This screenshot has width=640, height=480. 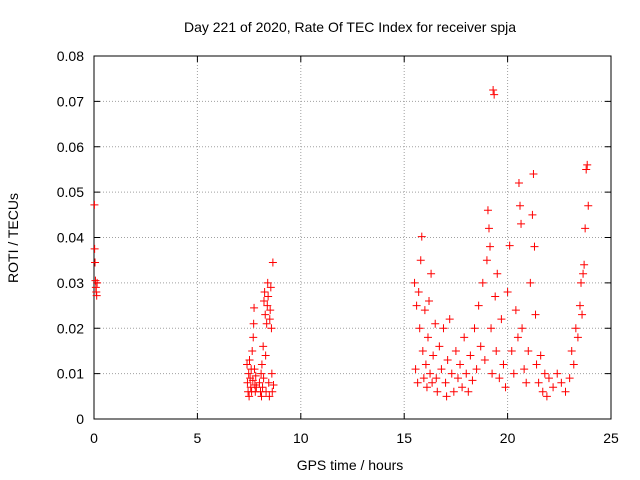 What do you see at coordinates (94, 438) in the screenshot?
I see `x-tick-label: 0` at bounding box center [94, 438].